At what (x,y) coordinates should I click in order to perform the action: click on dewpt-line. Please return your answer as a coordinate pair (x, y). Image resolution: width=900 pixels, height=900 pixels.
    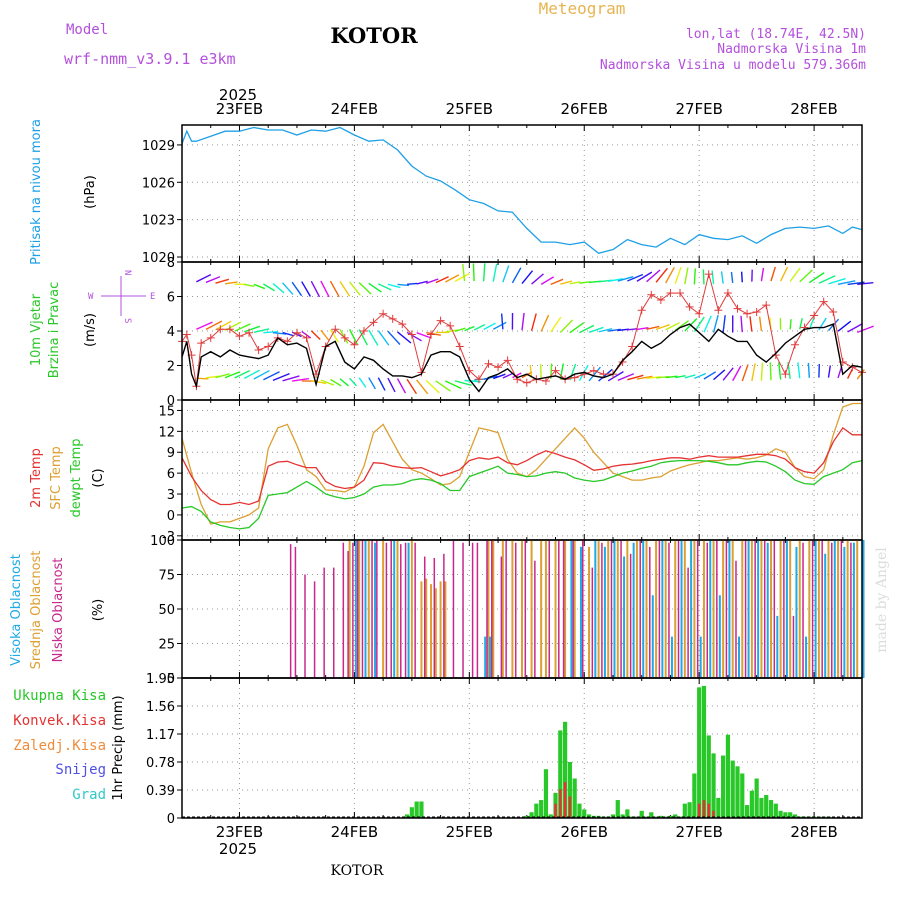
    Looking at the image, I should click on (522, 494).